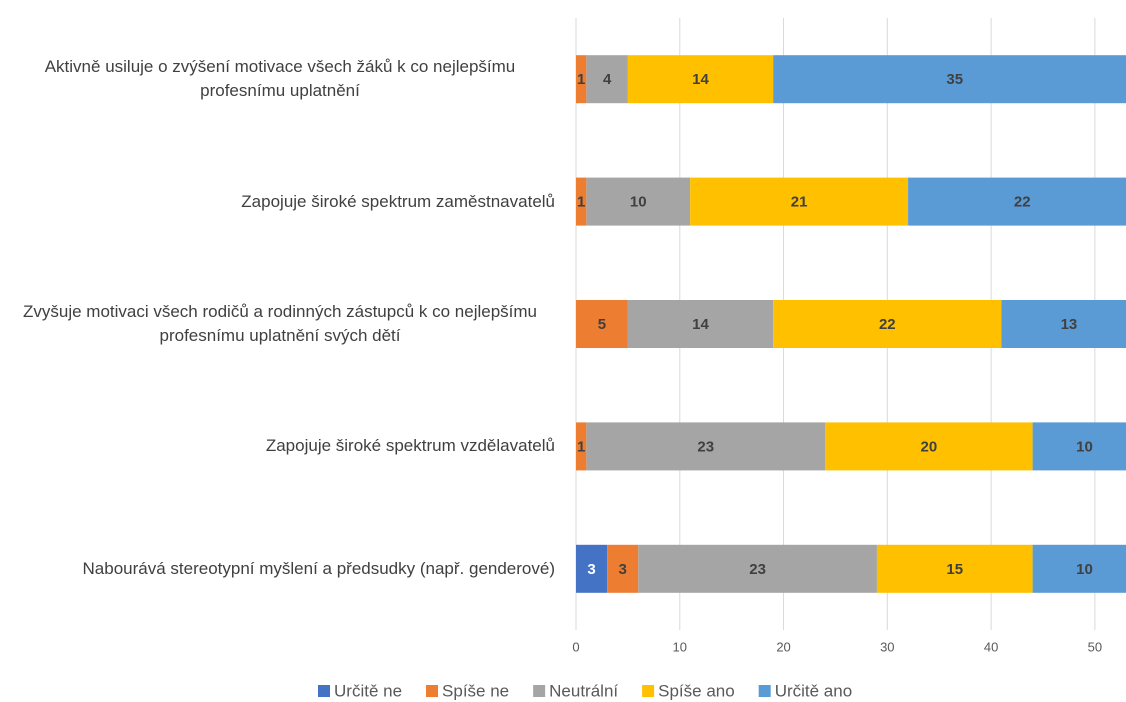 This screenshot has height=702, width=1126. What do you see at coordinates (783, 646) in the screenshot?
I see `x-tick-label: 20` at bounding box center [783, 646].